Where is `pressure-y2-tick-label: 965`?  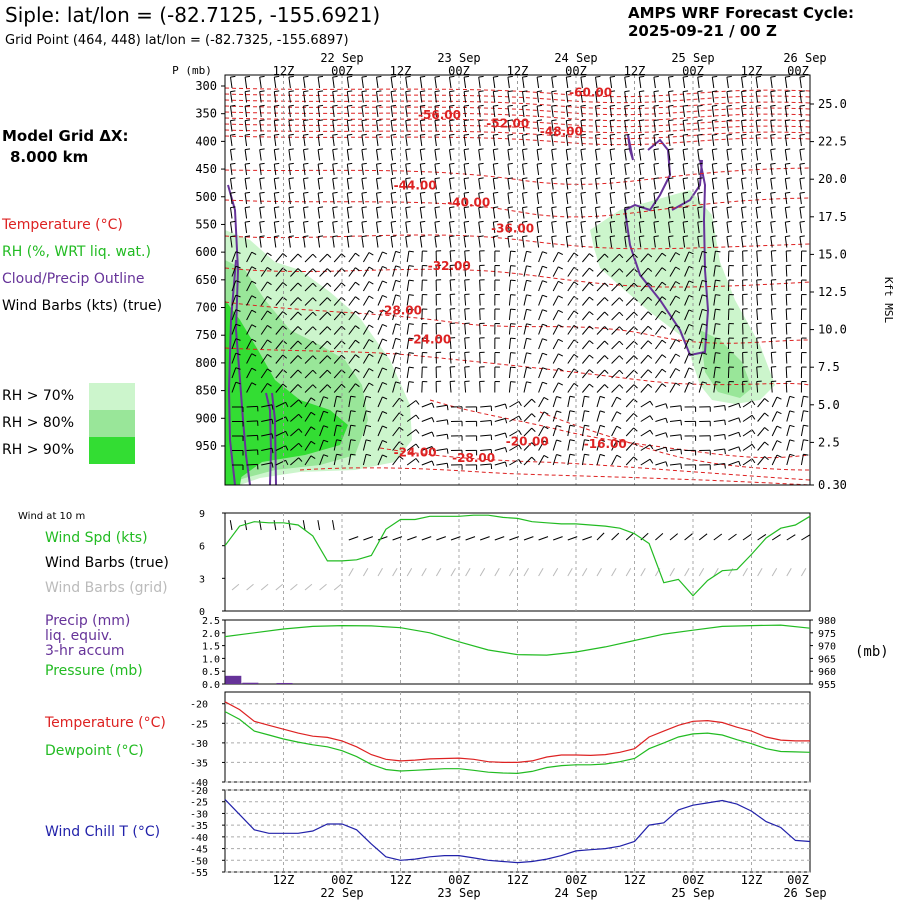 pressure-y2-tick-label: 965 is located at coordinates (827, 659).